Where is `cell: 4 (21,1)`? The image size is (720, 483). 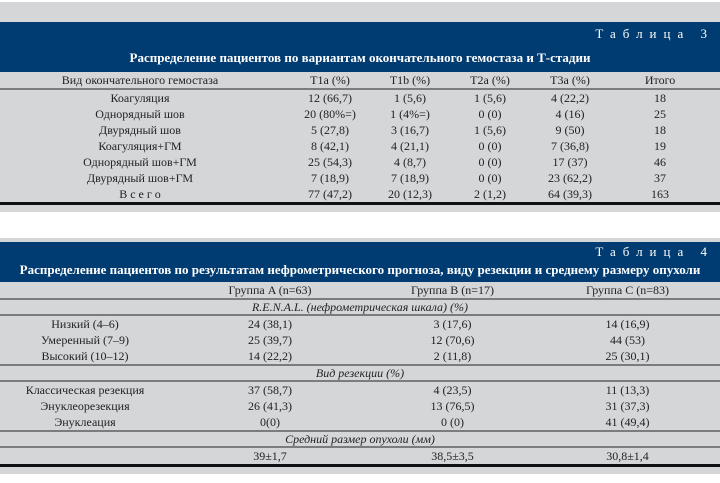
cell: 4 (21,1) is located at coordinates (410, 146).